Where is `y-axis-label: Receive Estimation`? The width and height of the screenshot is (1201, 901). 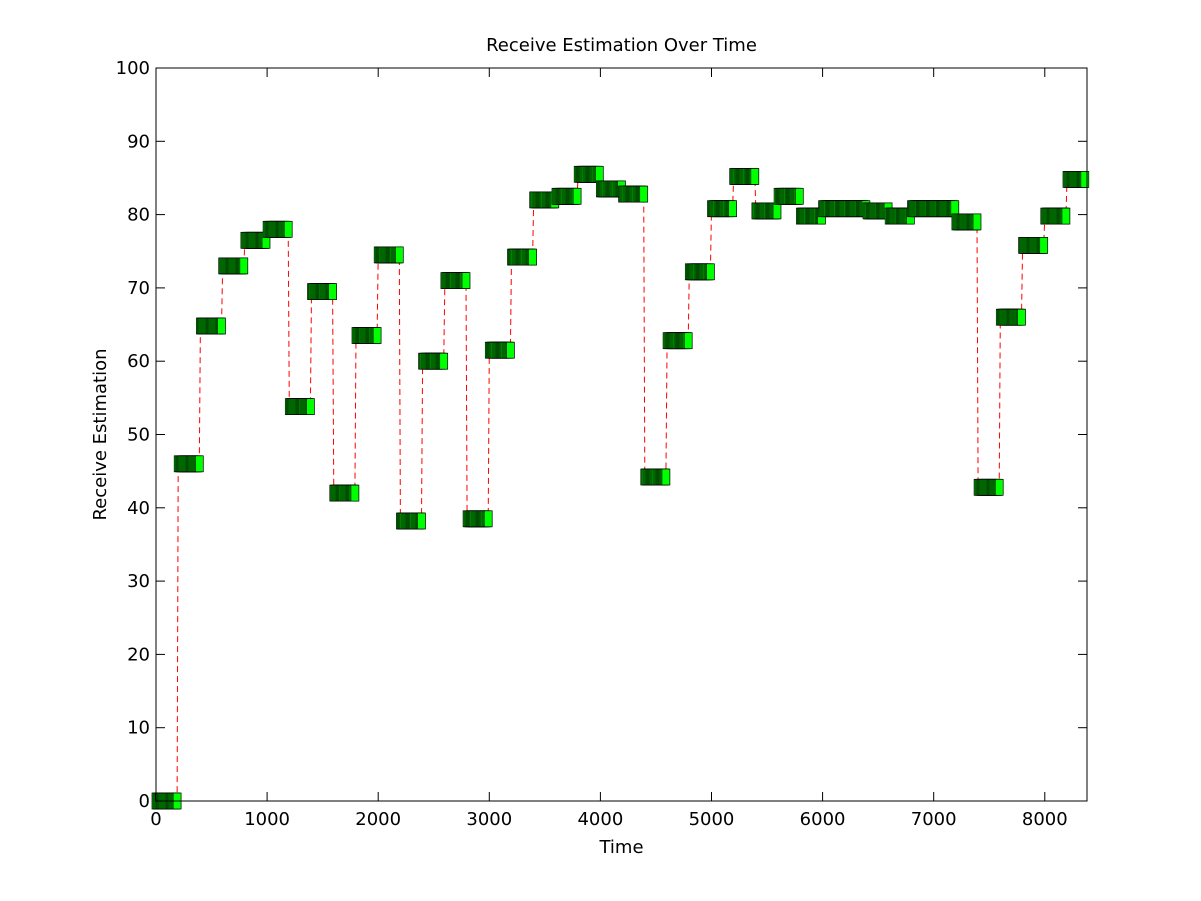
y-axis-label: Receive Estimation is located at coordinates (100, 434).